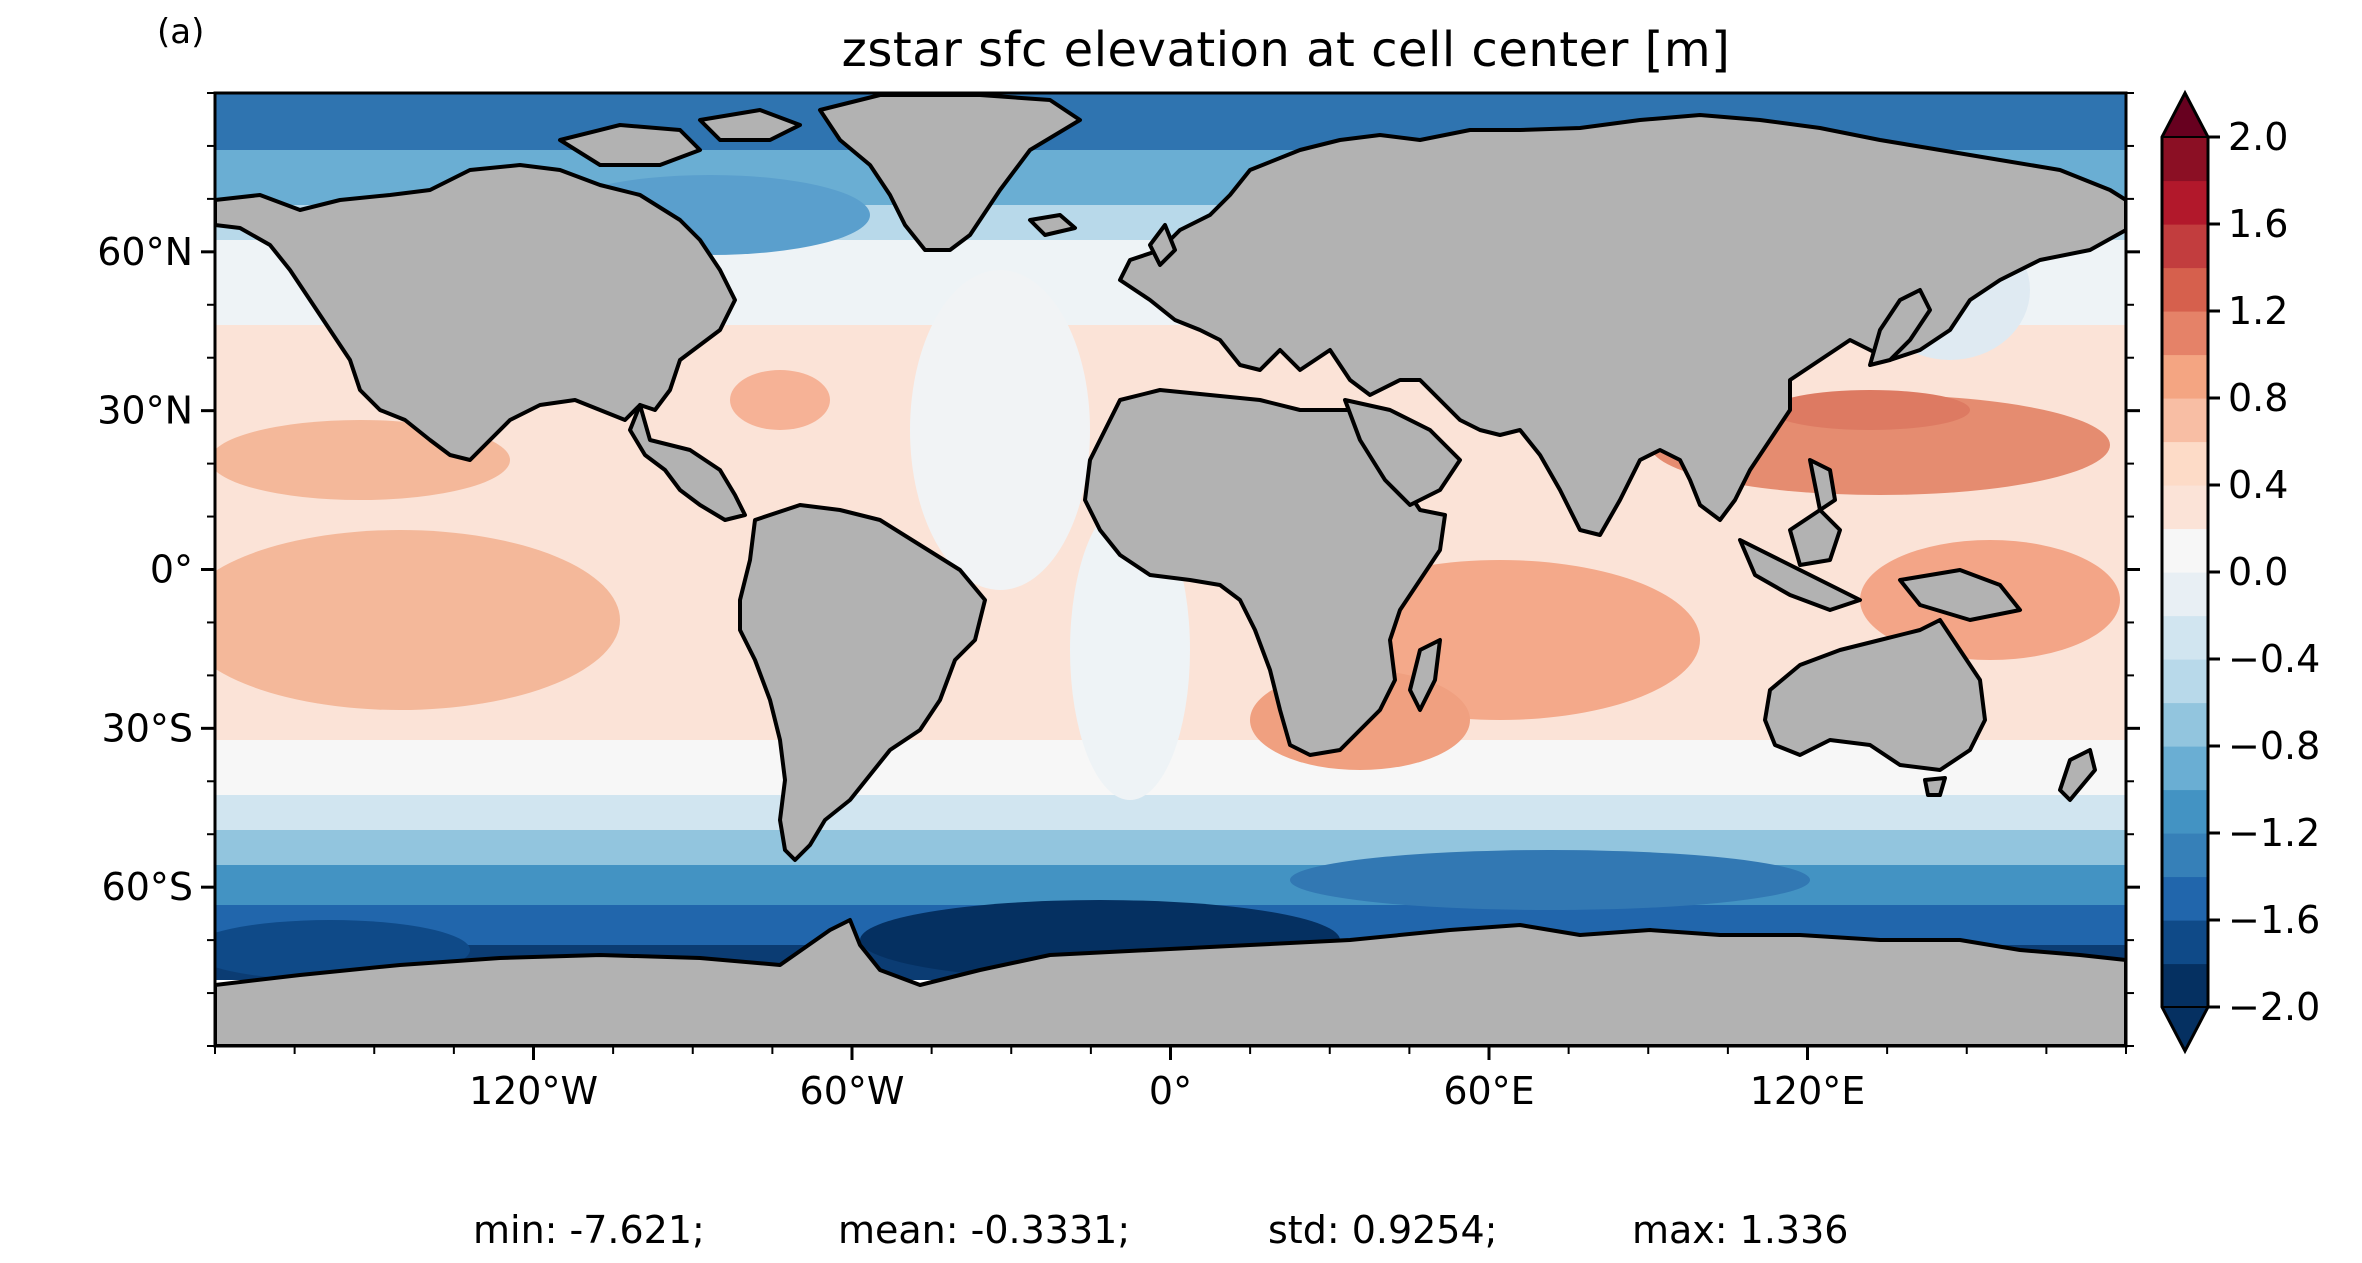  I want to click on colorbar-tick-label: 0.8, so click(2258, 398).